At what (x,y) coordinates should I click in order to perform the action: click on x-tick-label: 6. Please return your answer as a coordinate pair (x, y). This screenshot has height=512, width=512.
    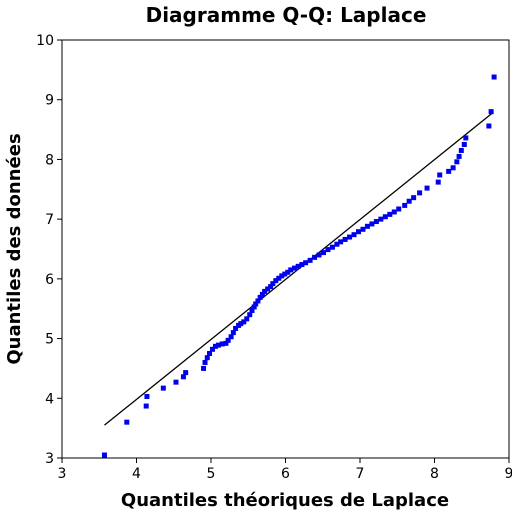
    Looking at the image, I should click on (285, 474).